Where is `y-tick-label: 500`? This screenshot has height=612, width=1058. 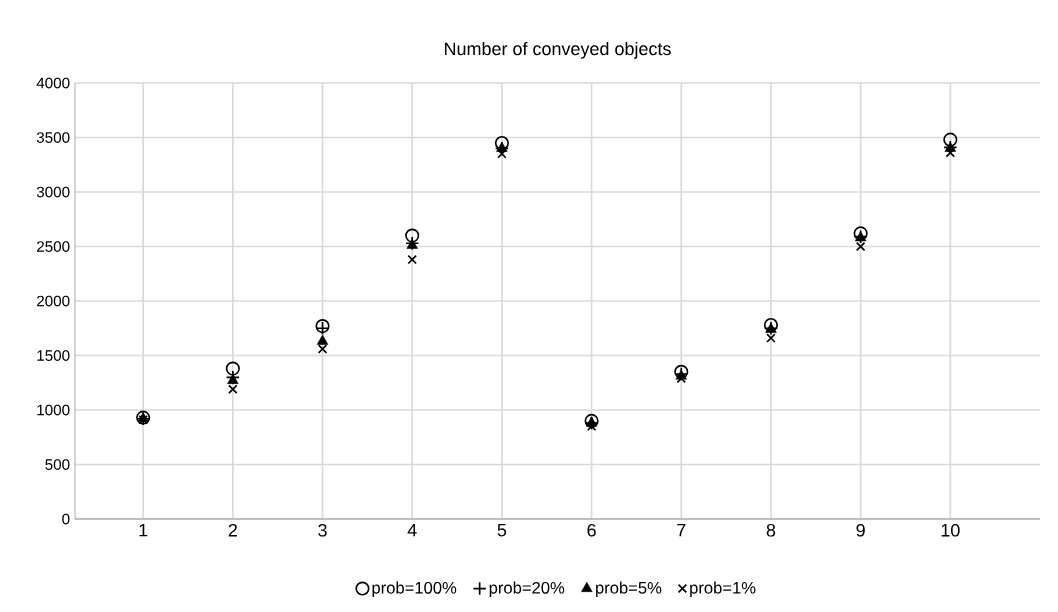
y-tick-label: 500 is located at coordinates (57, 464).